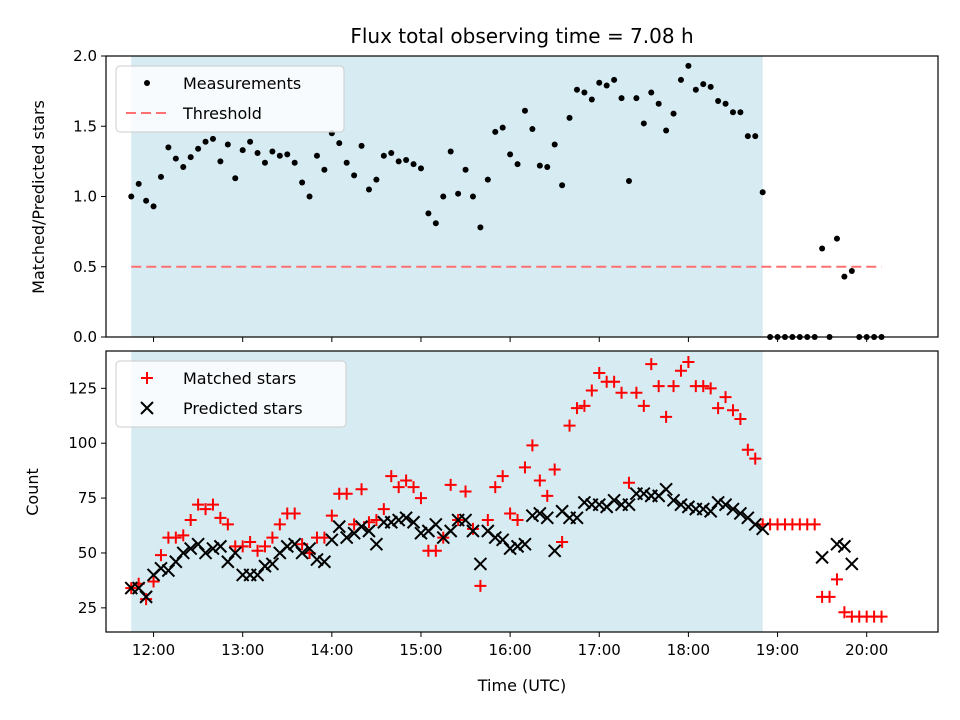 This screenshot has height=720, width=960. I want to click on x-tick-label: 18:00, so click(688, 650).